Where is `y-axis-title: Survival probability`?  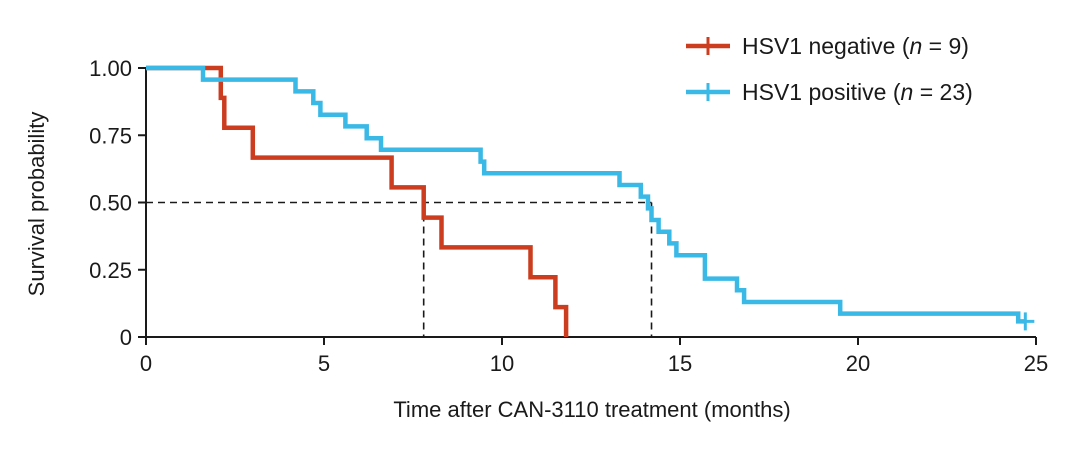 y-axis-title: Survival probability is located at coordinates (36, 204).